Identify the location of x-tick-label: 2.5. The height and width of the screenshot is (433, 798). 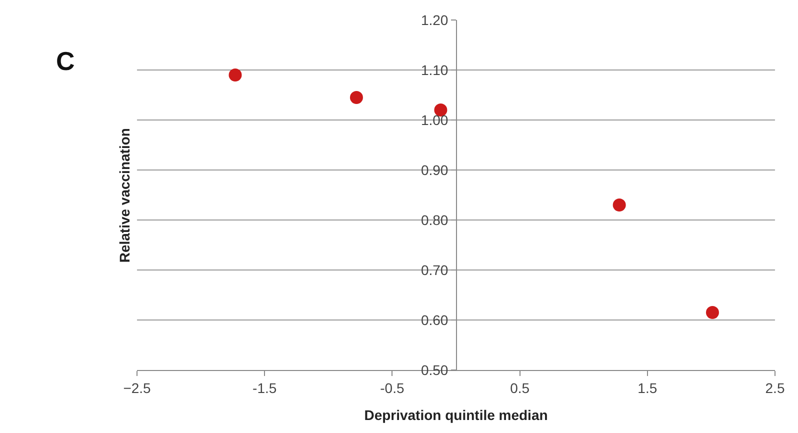
(775, 388).